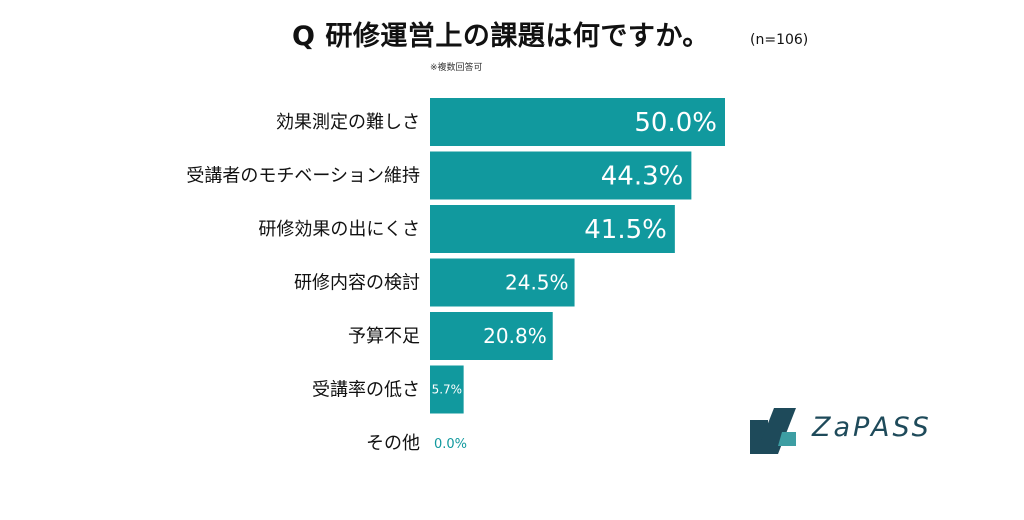  What do you see at coordinates (501, 36) in the screenshot?
I see `chart-title: Q 研修運営上の課題は何ですか。` at bounding box center [501, 36].